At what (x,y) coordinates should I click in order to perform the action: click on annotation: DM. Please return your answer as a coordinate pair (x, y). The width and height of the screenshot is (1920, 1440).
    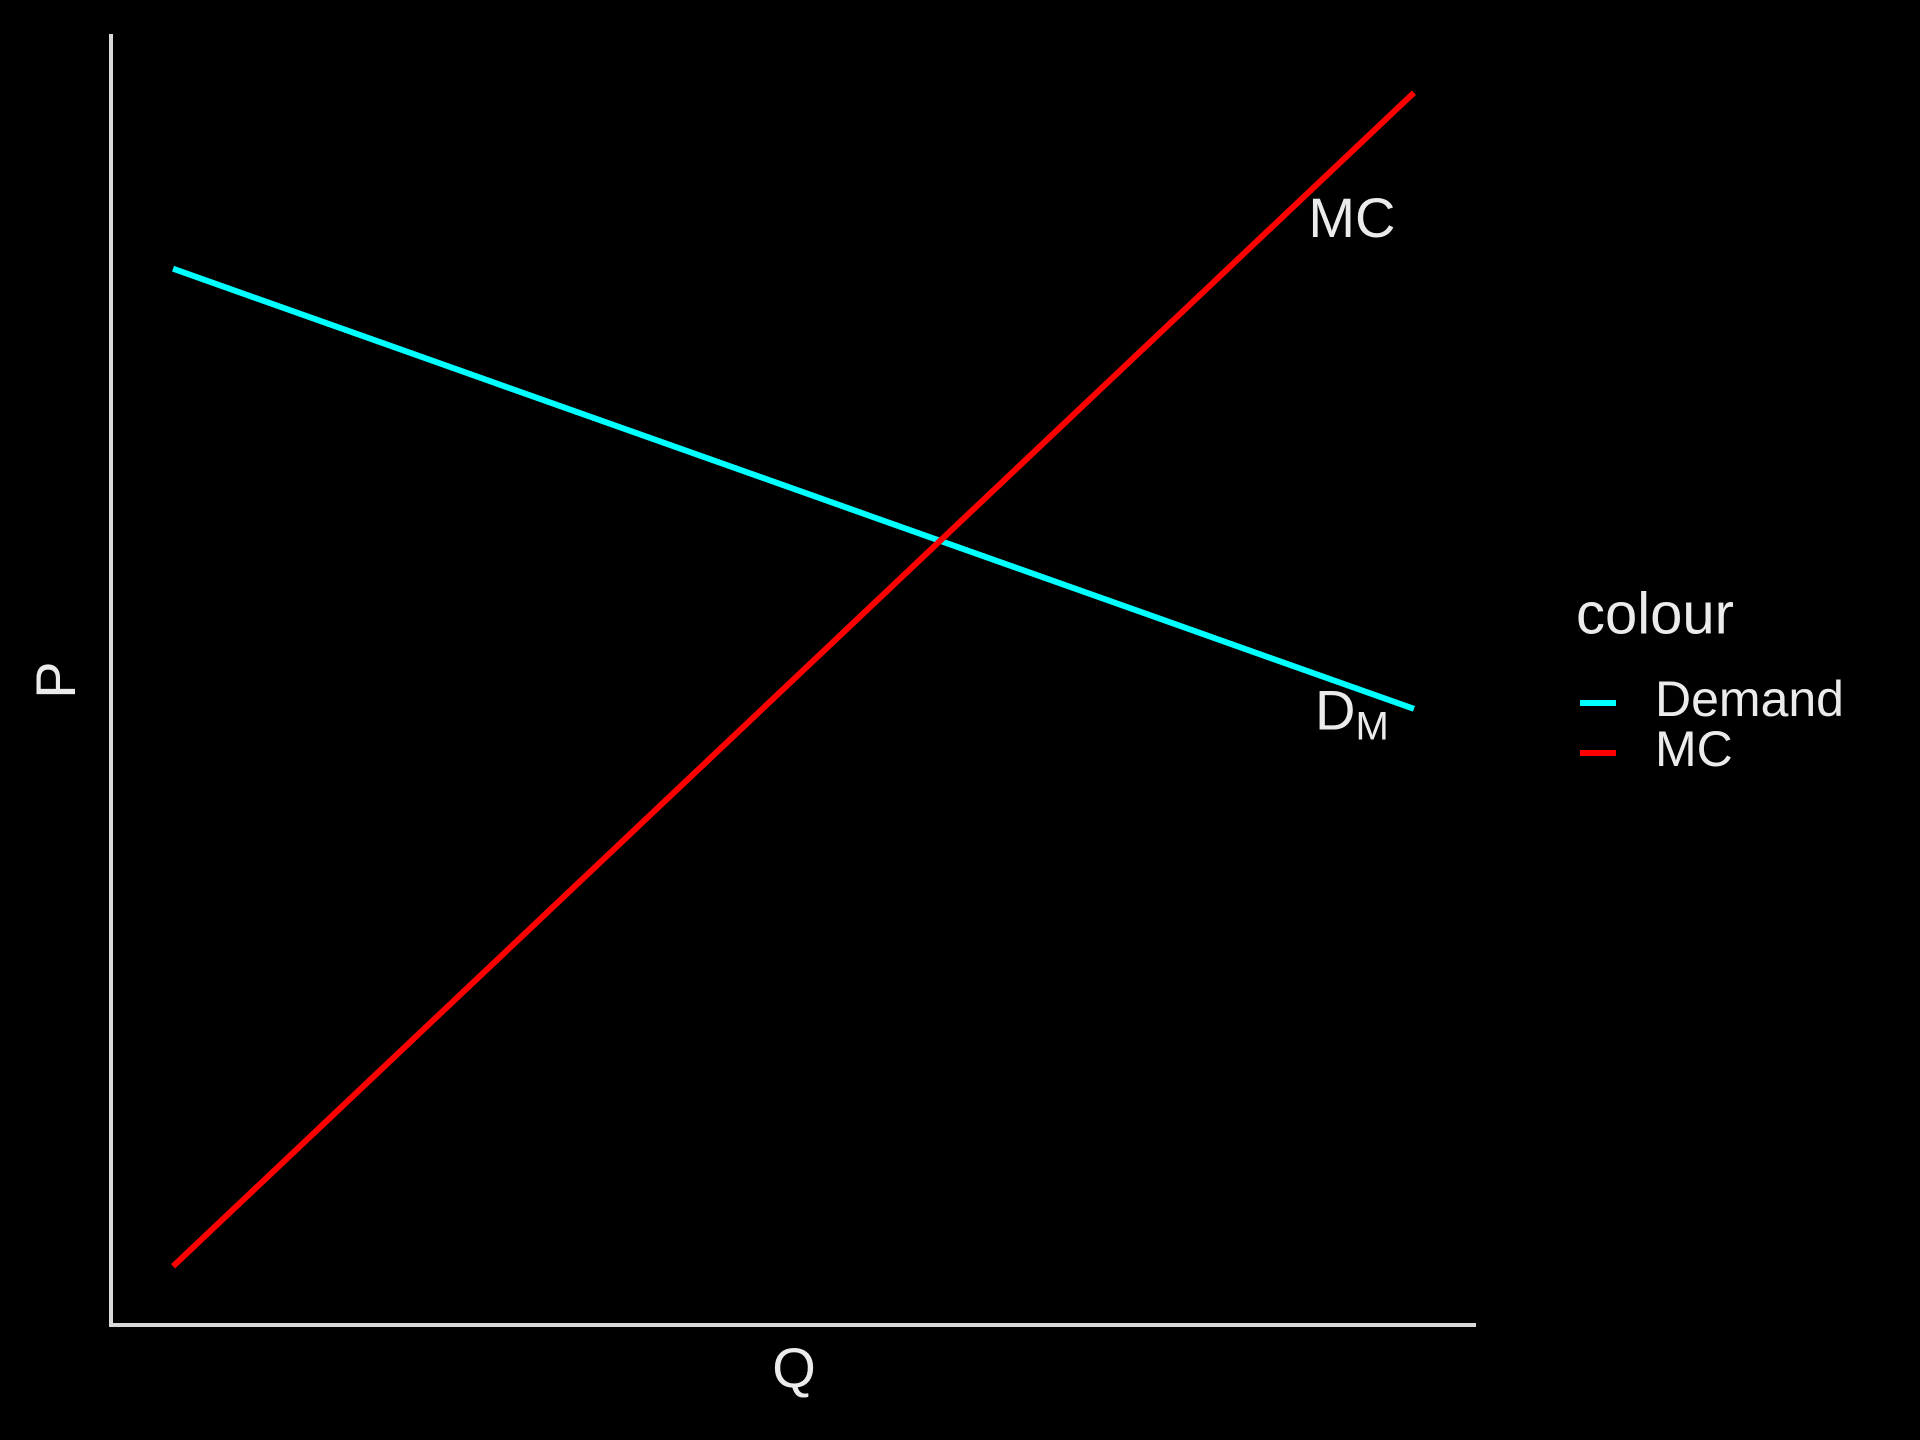
    Looking at the image, I should click on (1352, 714).